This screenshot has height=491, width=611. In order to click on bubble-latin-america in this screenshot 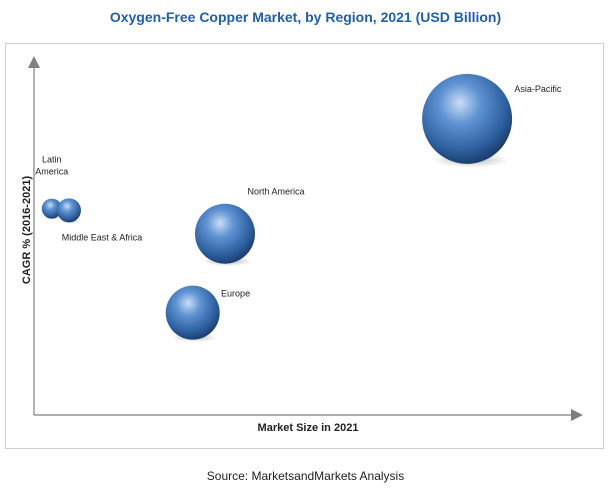, I will do `click(51, 208)`.